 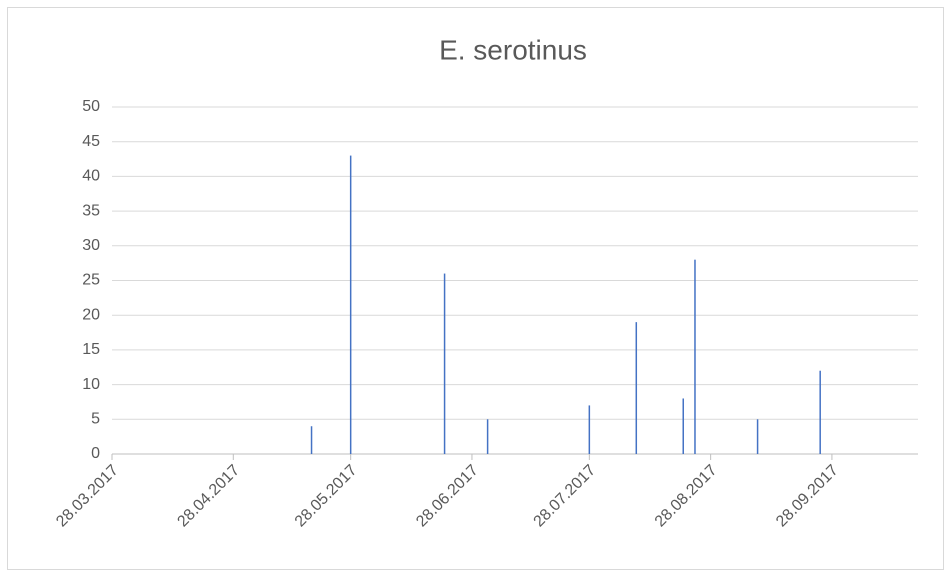 I want to click on y-tick-label: 15, so click(x=91, y=349).